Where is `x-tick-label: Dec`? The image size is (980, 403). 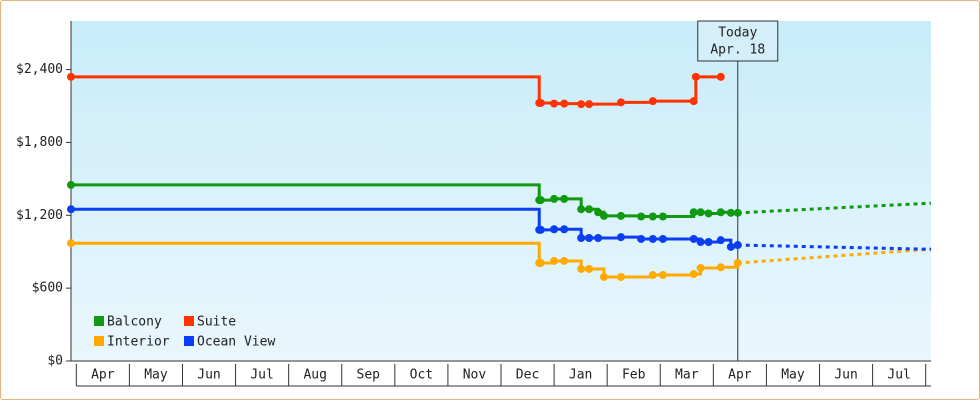 x-tick-label: Dec is located at coordinates (527, 375).